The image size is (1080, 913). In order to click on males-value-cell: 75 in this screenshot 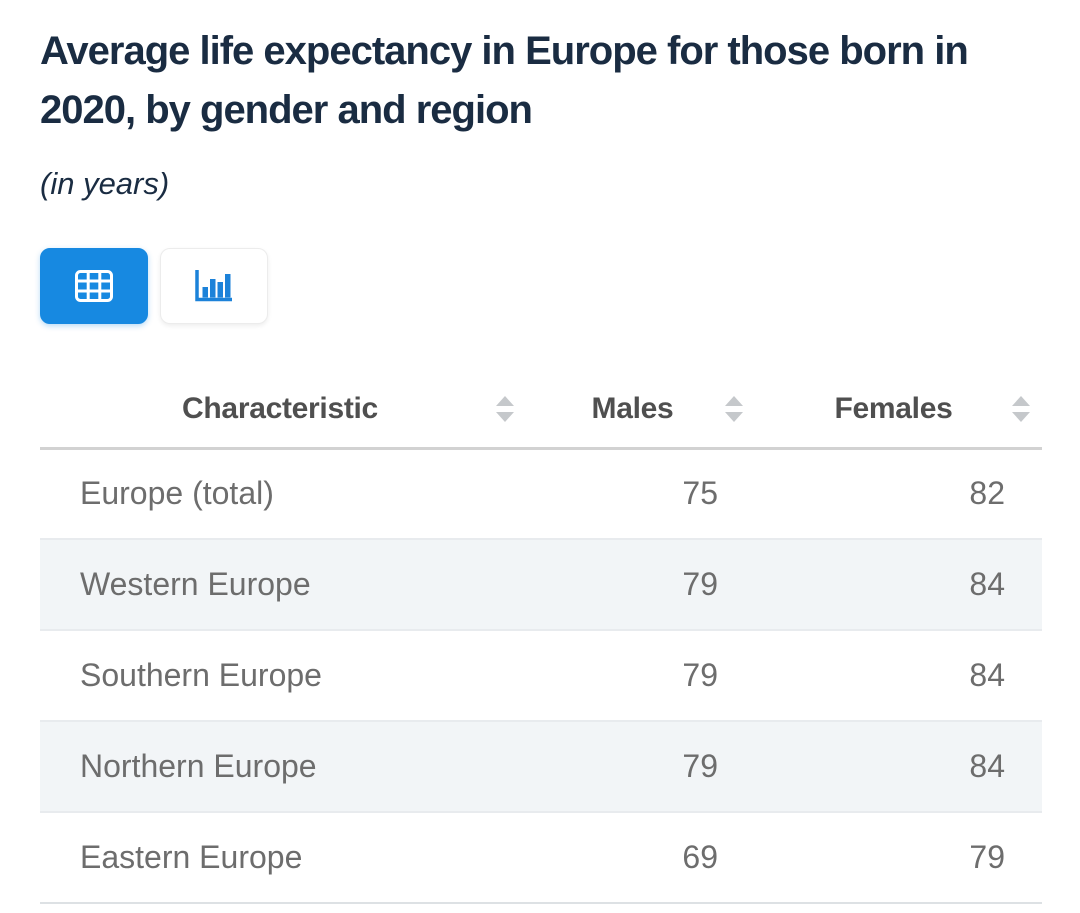, I will do `click(632, 494)`.